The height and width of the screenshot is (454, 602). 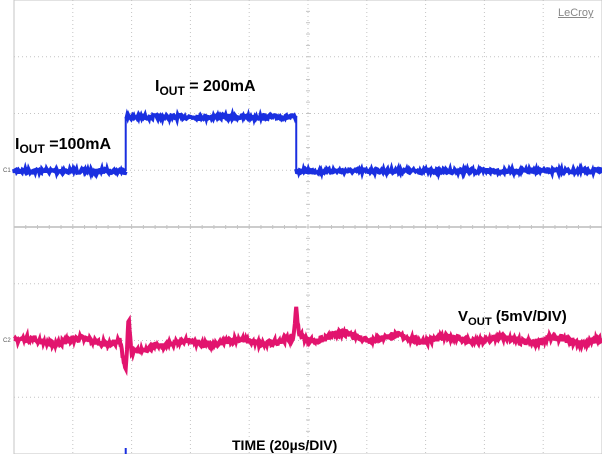 I want to click on iout-100ma-subscript: OUT, so click(x=32, y=149).